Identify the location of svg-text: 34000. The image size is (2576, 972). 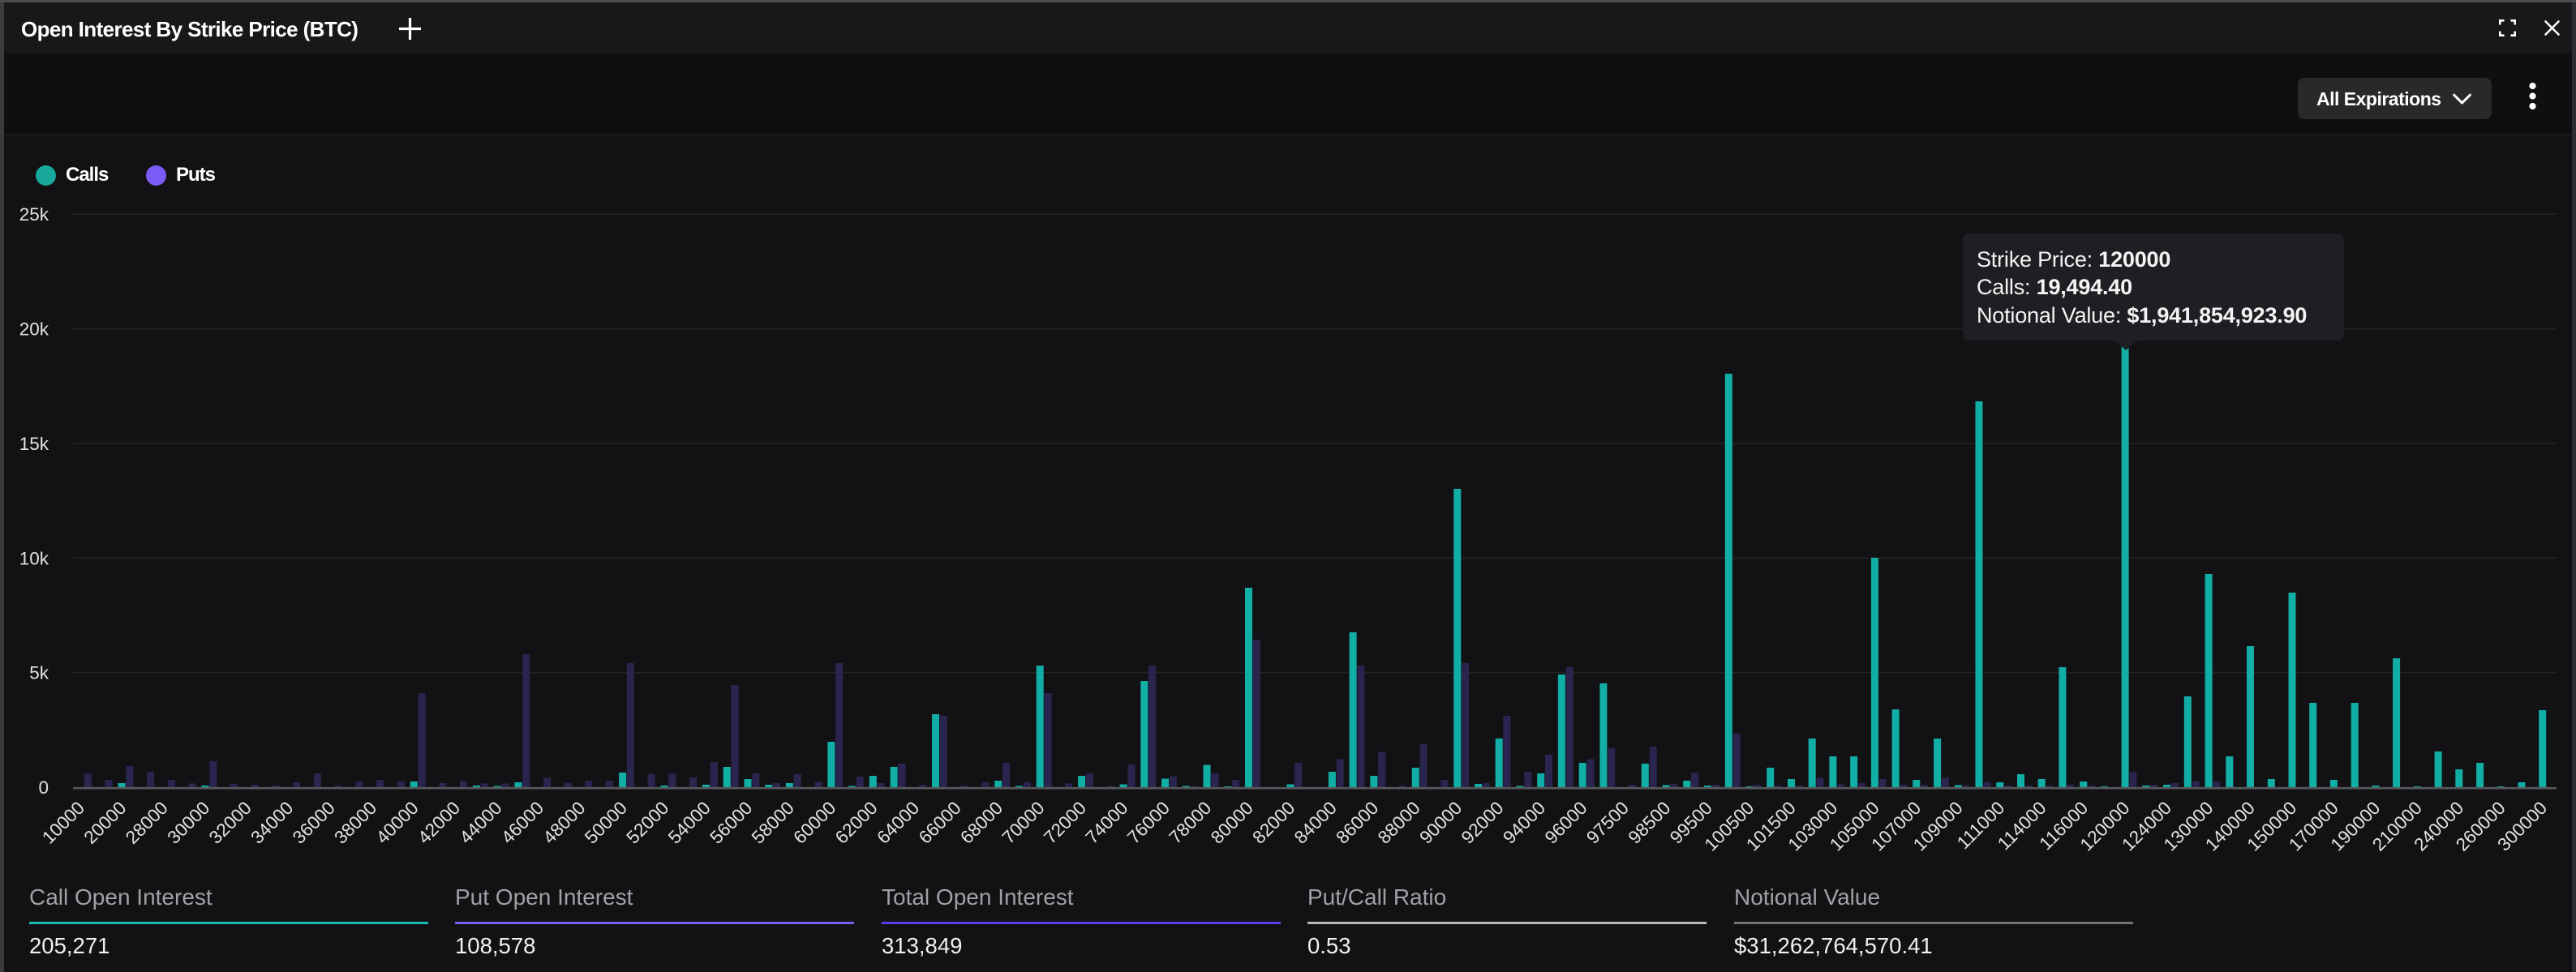
(272, 823).